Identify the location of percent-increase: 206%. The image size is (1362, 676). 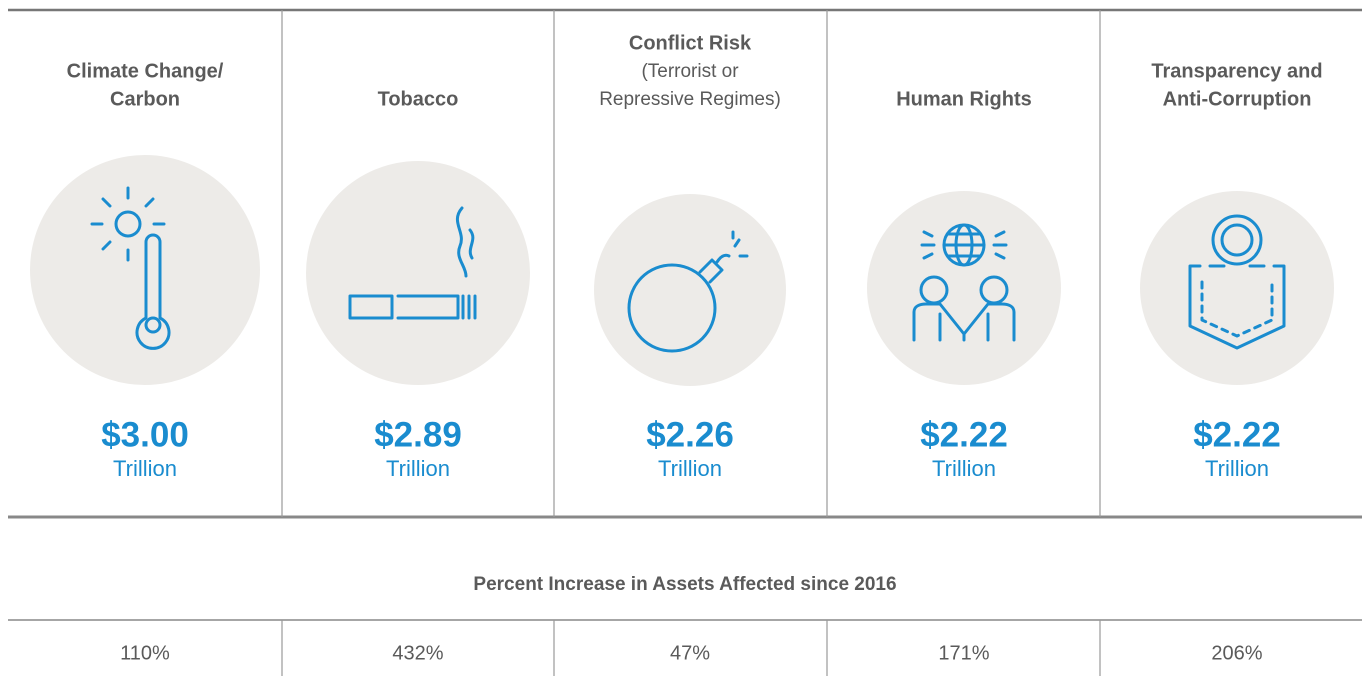
(1236, 653).